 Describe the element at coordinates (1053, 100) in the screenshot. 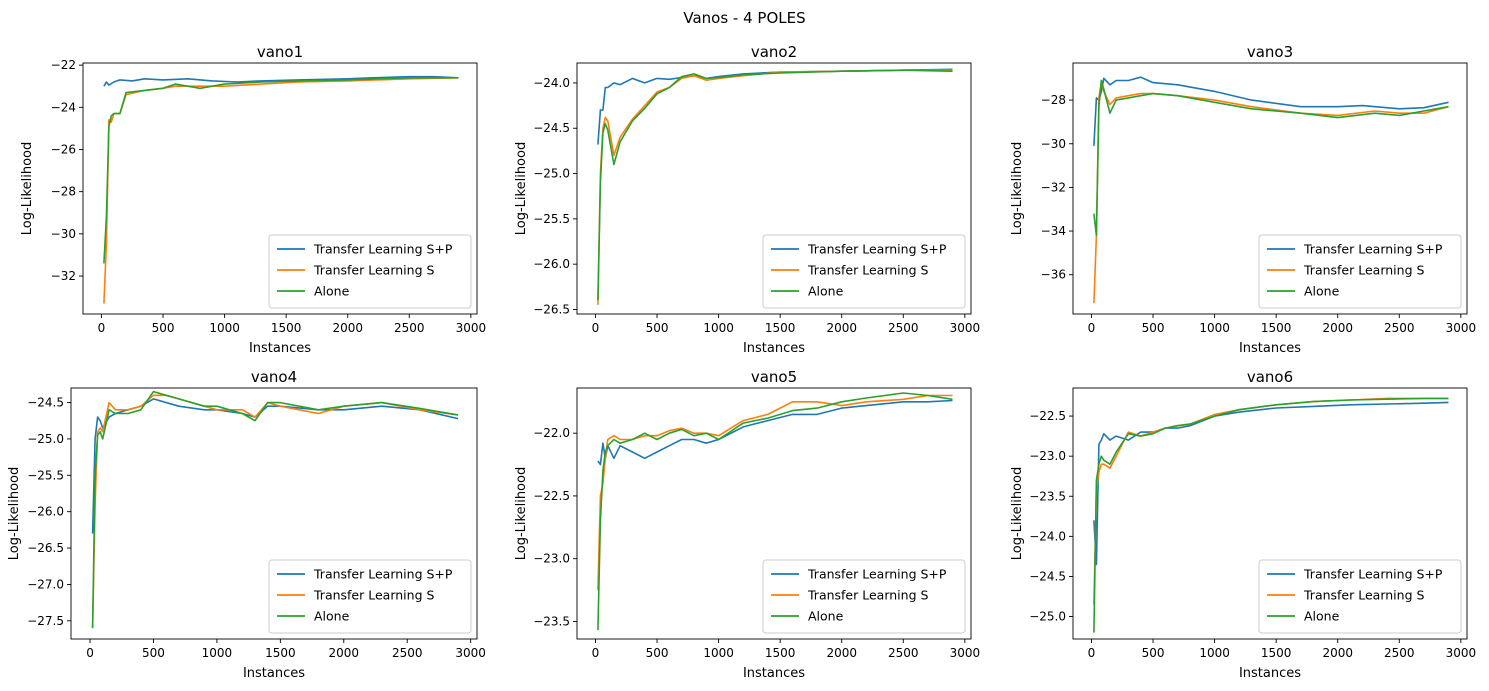

I see `y-tick-label: −28` at that location.